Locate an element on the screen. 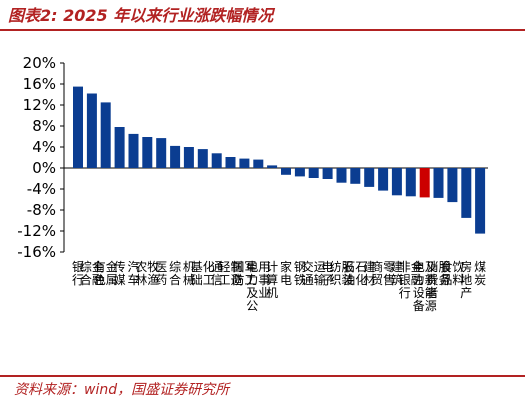 The image size is (525, 401). category-label: 医药 is located at coordinates (161, 273).